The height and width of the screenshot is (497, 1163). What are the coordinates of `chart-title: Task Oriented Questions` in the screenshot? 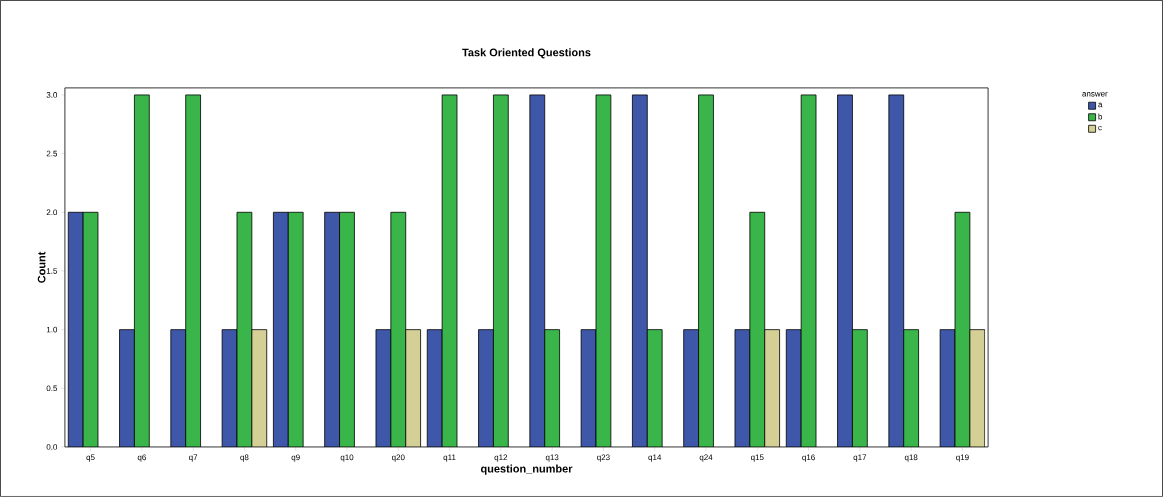 It's located at (526, 53).